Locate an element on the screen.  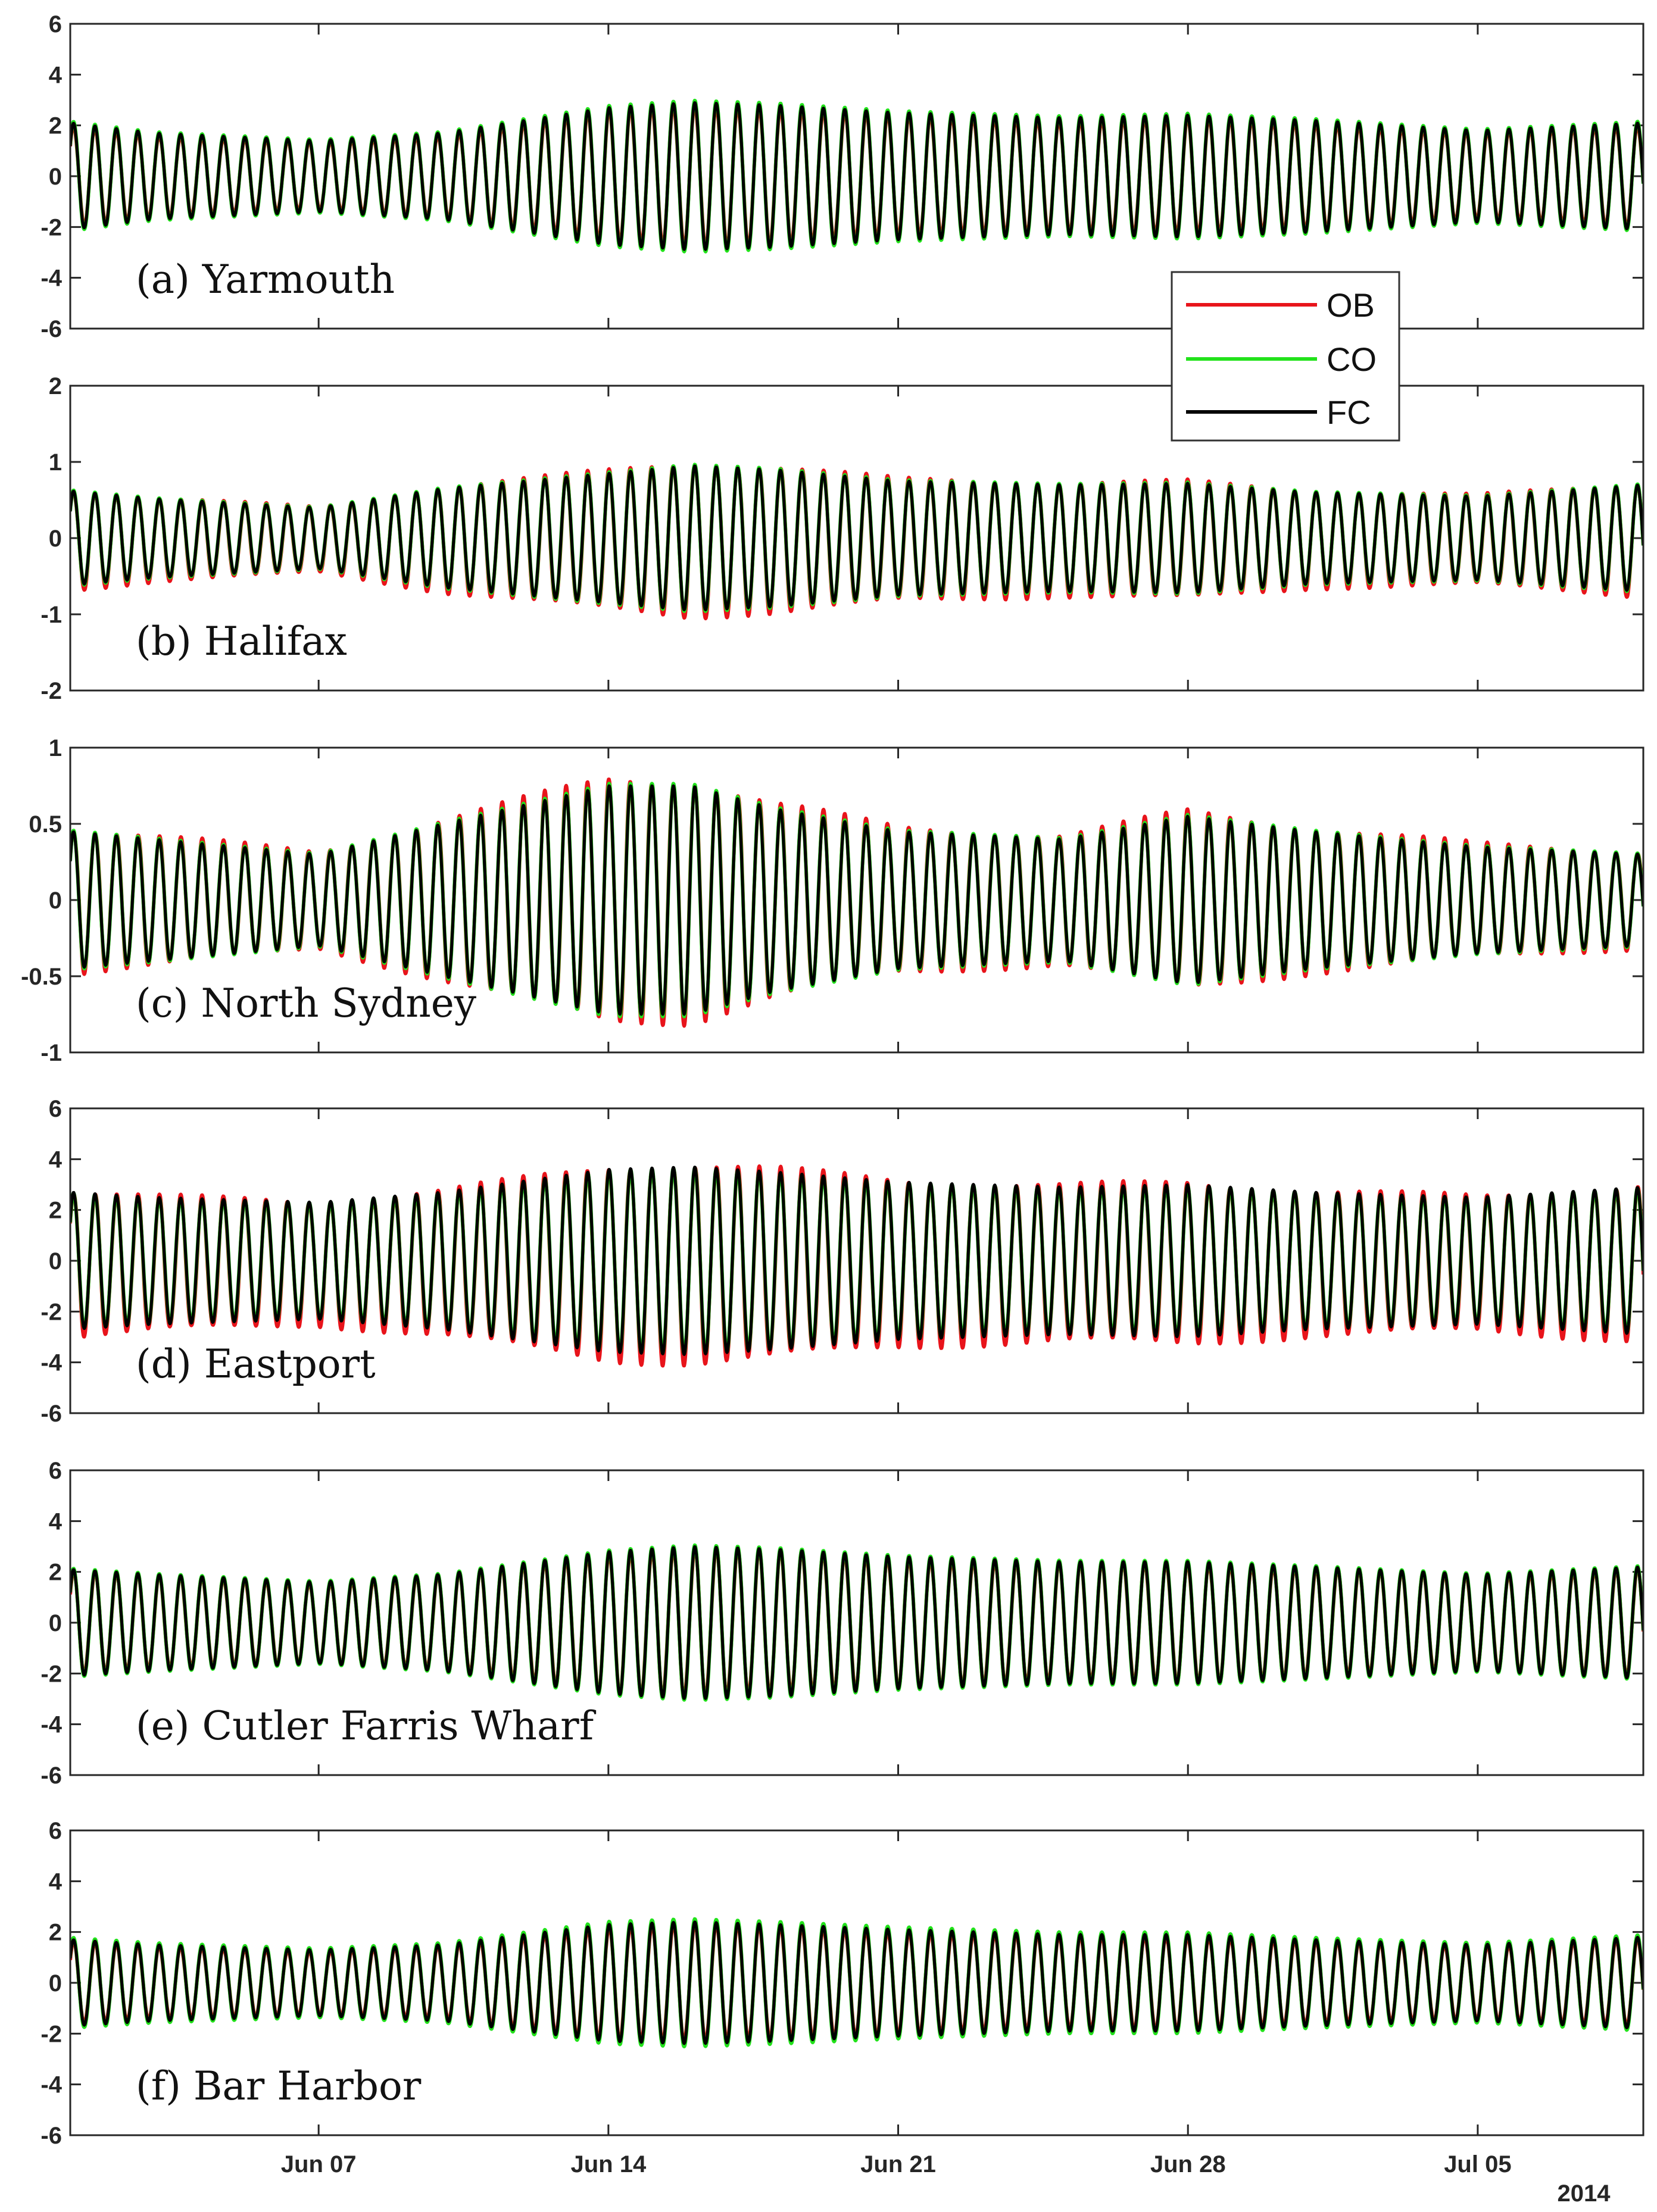
y-tick-label: -0.5 is located at coordinates (42, 977).